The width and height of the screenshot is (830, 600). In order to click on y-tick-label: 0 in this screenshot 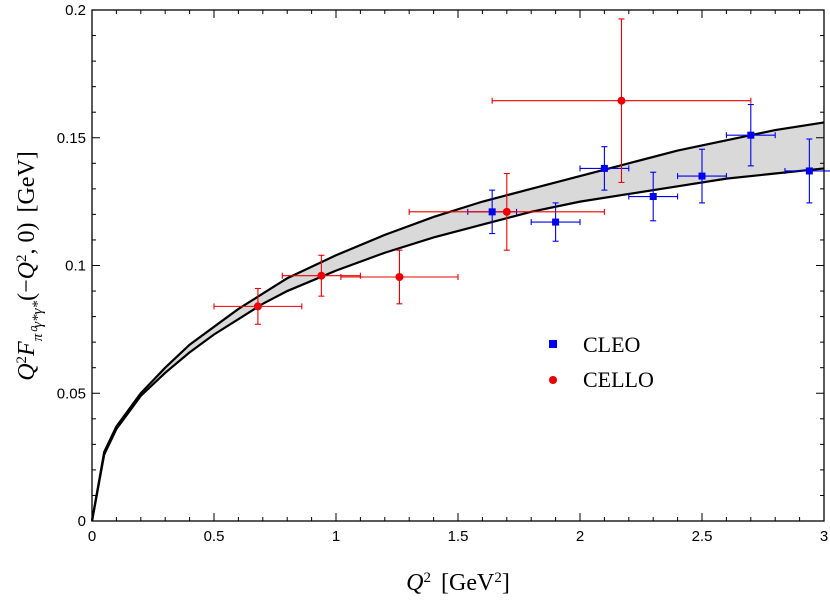, I will do `click(82, 521)`.